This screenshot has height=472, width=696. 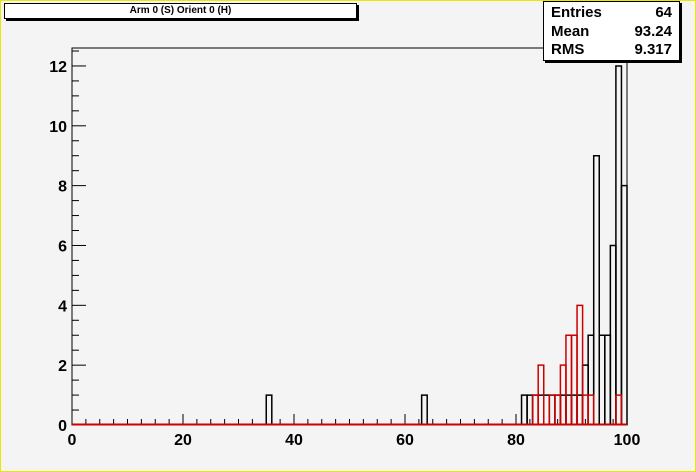 I want to click on x-tick-label: 0, so click(x=72, y=440).